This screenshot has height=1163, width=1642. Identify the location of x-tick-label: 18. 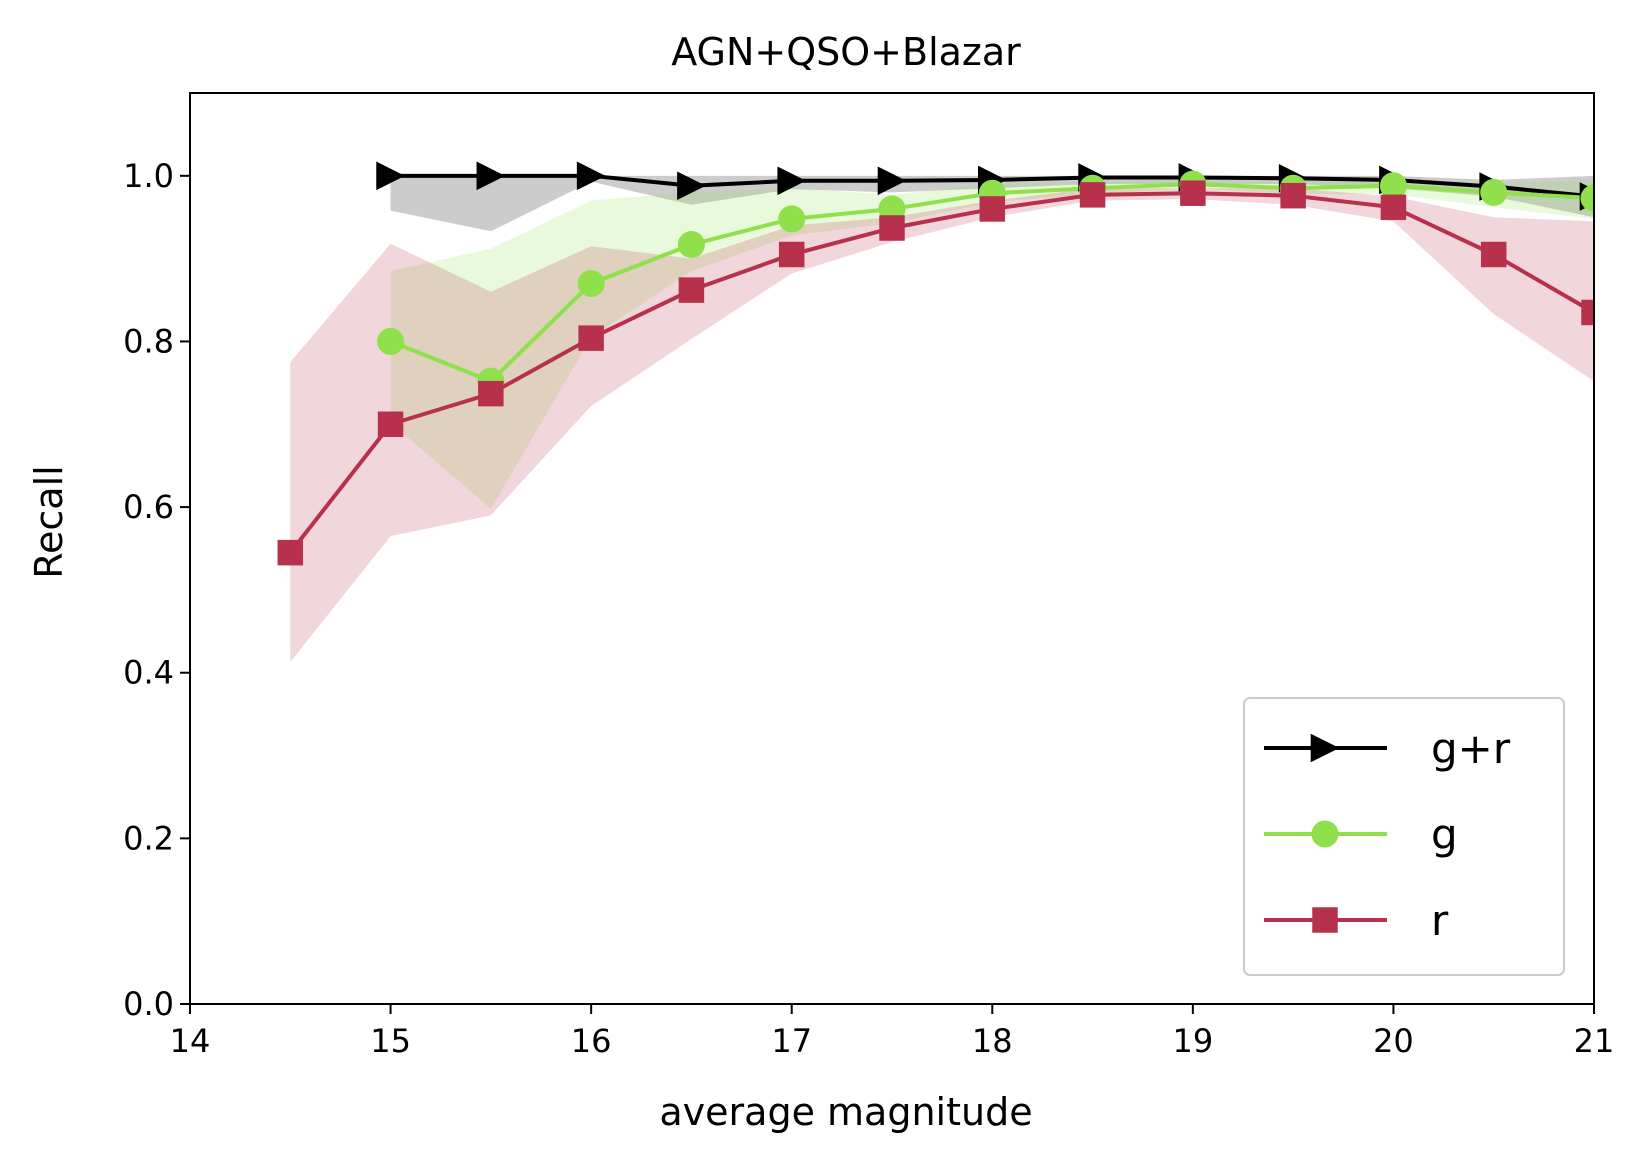
(992, 1041).